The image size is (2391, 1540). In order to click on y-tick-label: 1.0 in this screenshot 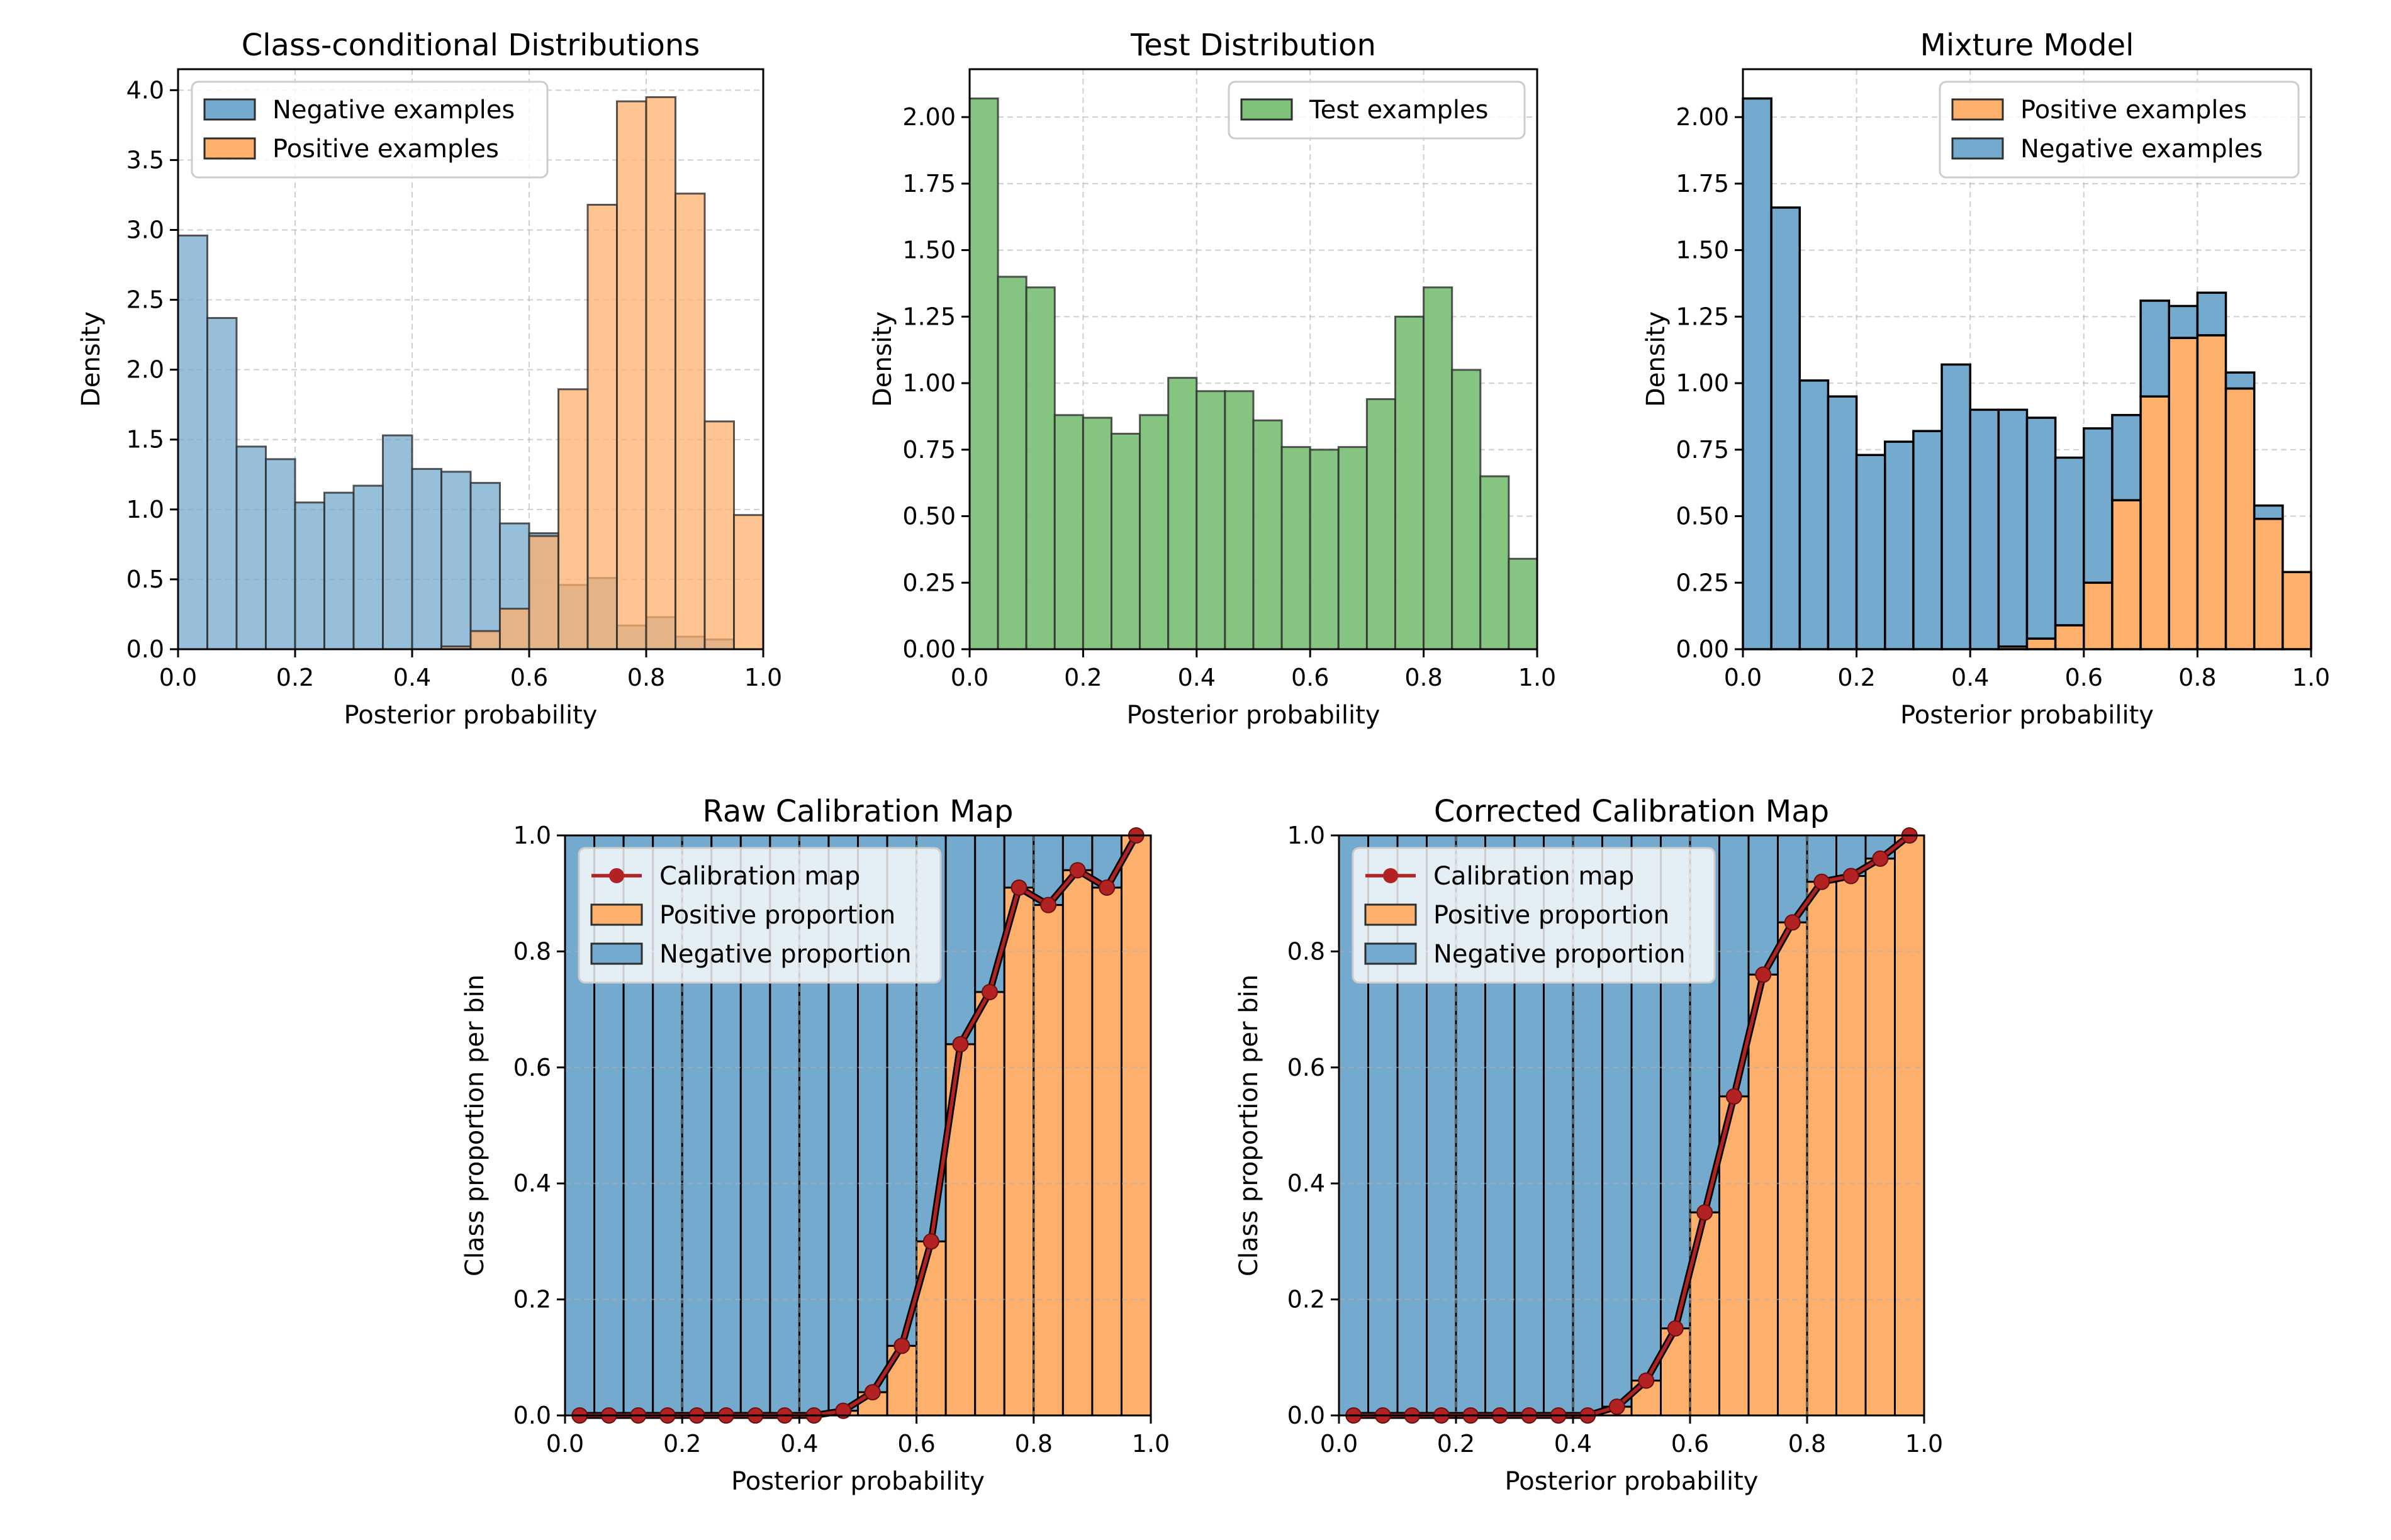, I will do `click(532, 836)`.